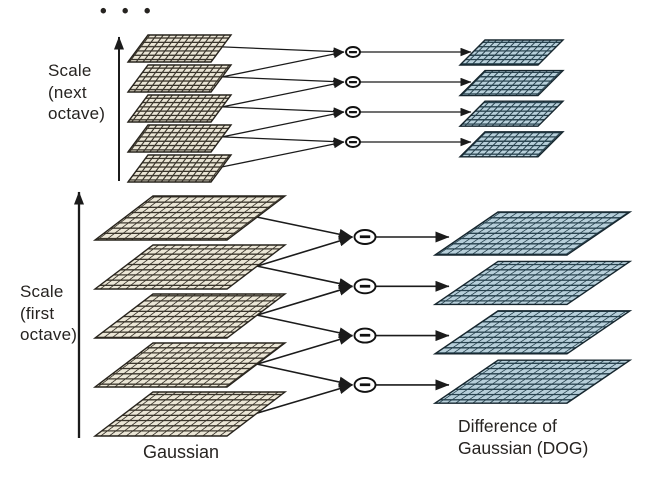  What do you see at coordinates (523, 437) in the screenshot?
I see `dog-column-label: Difference of Gaussian (DOG)` at bounding box center [523, 437].